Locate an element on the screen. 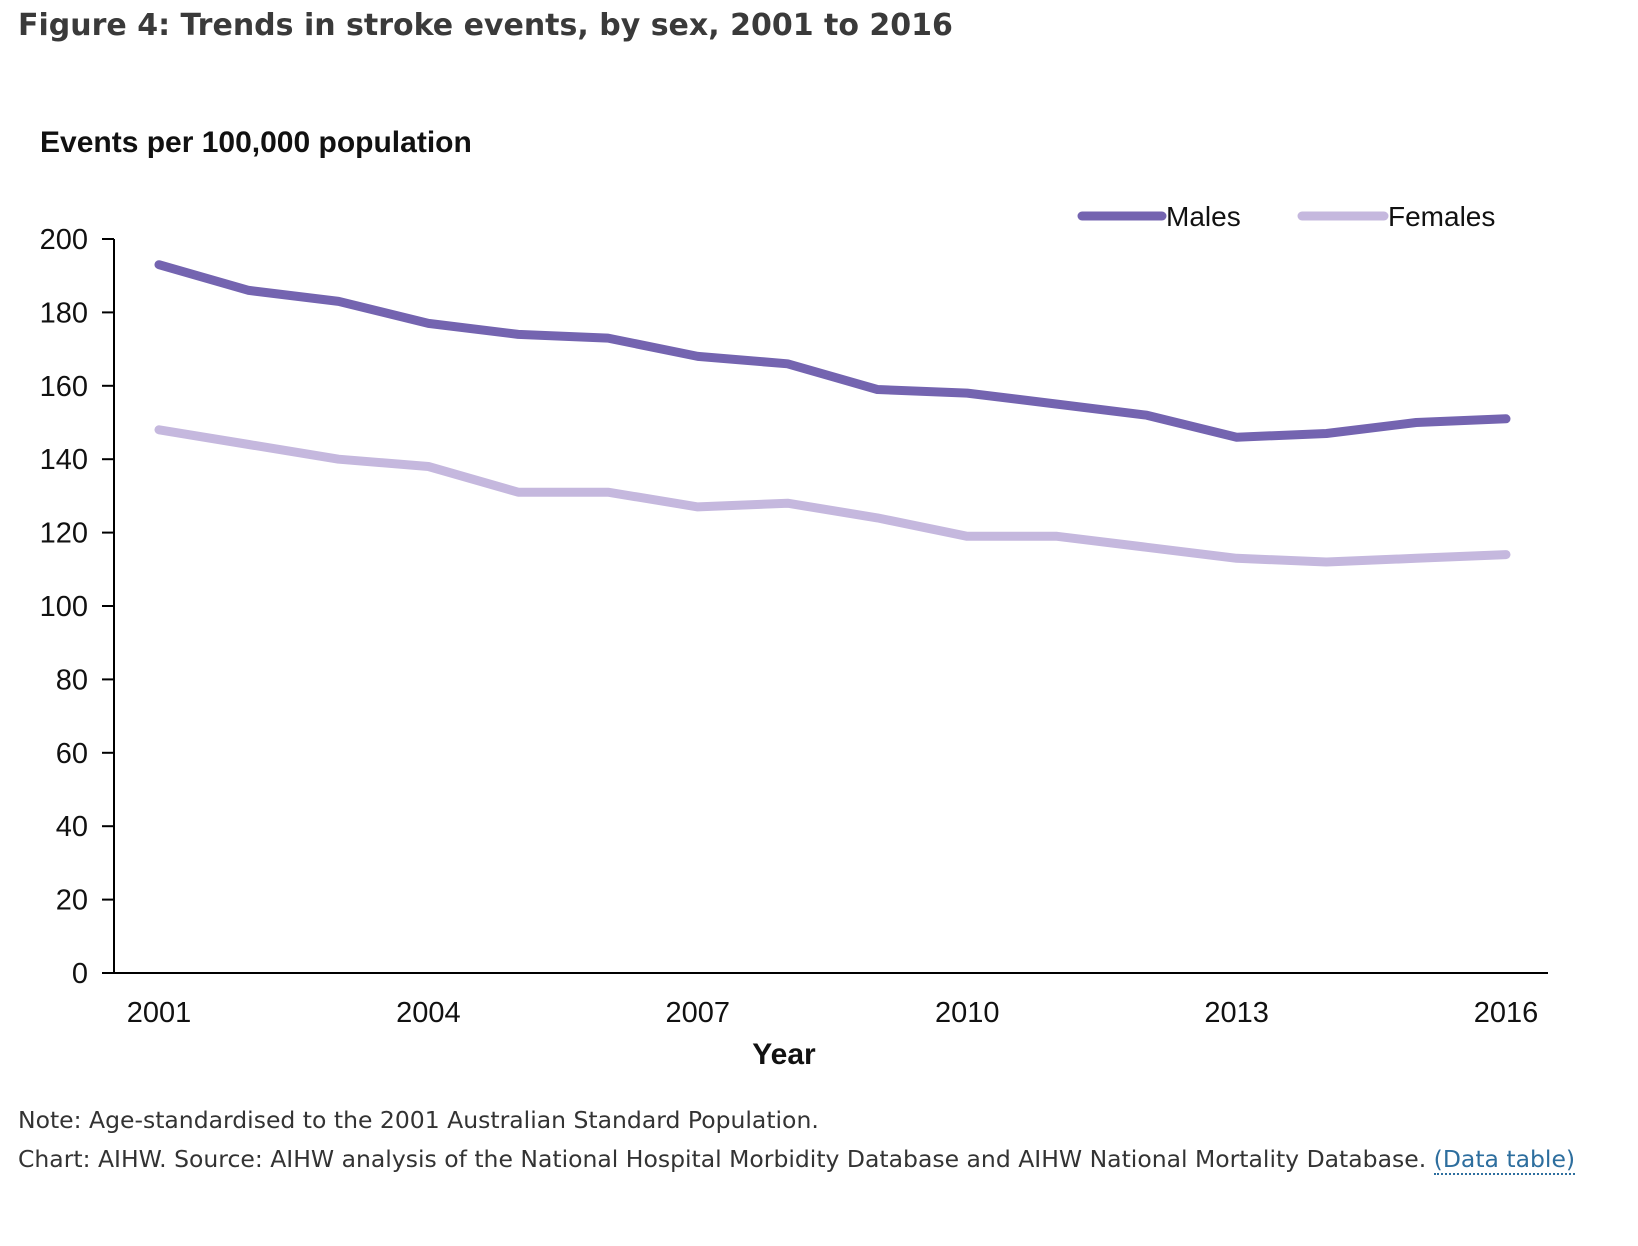 The width and height of the screenshot is (1638, 1246). y-tick-label: 80 is located at coordinates (72, 680).